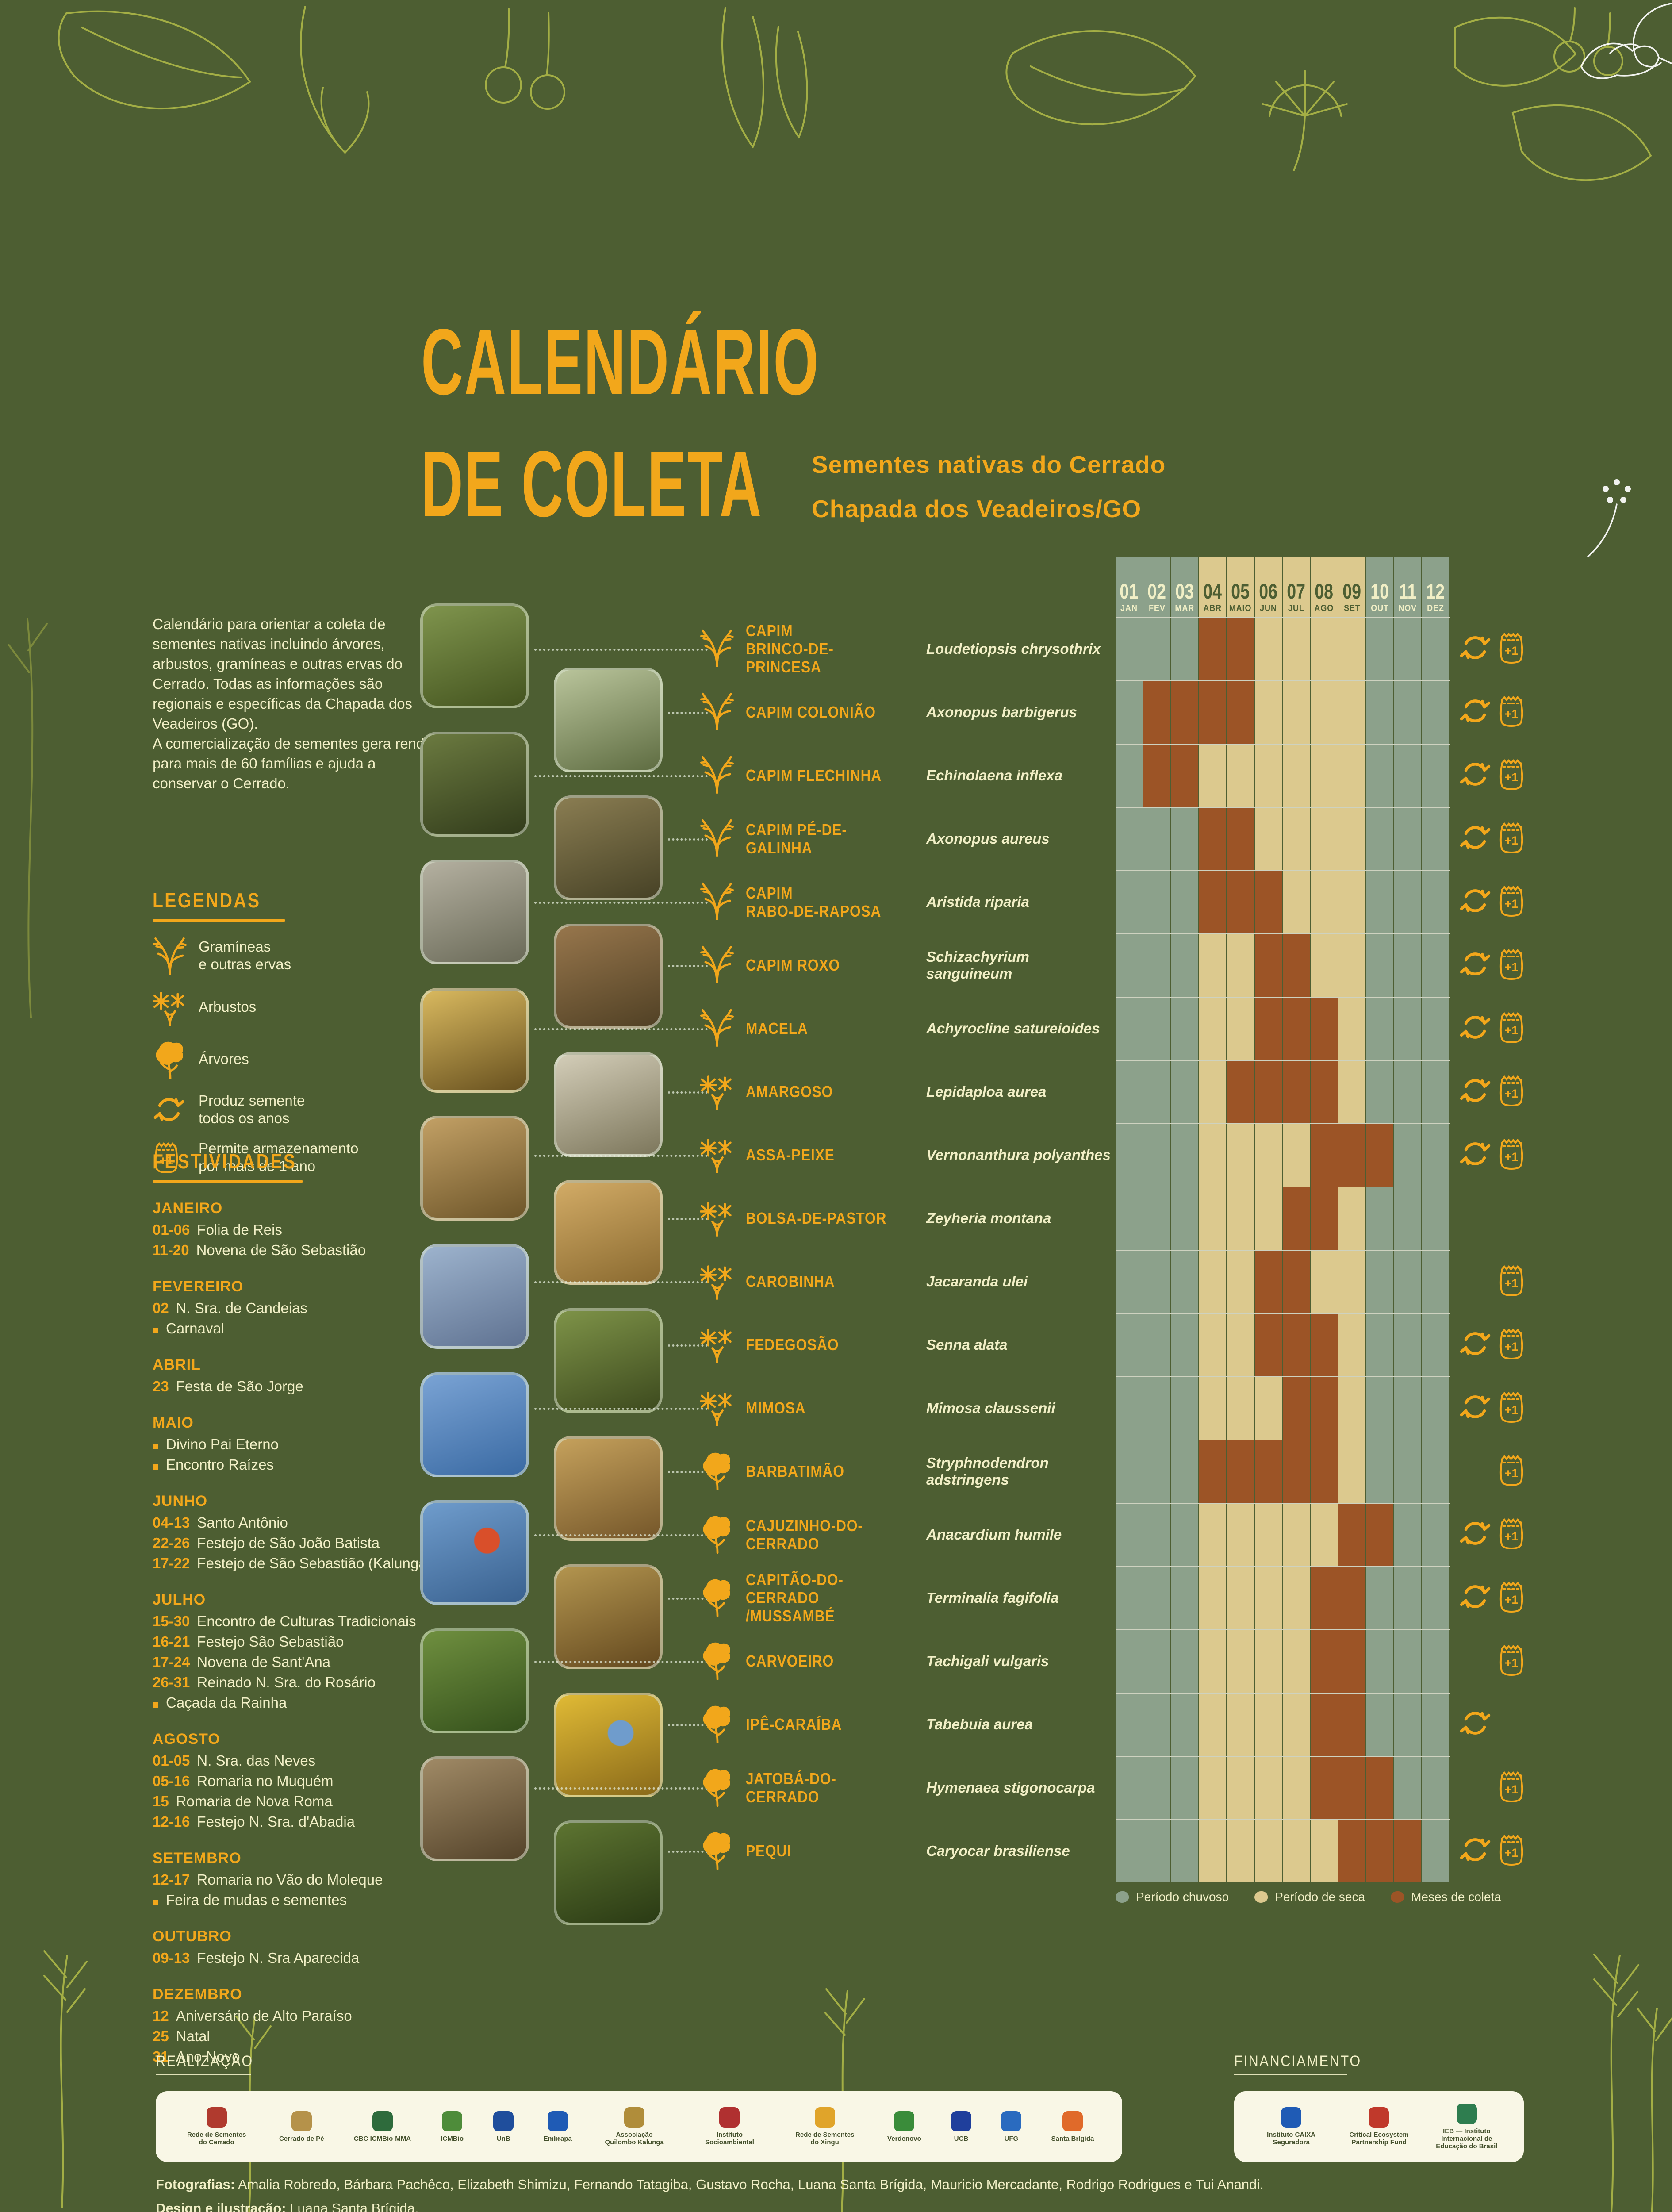 Image resolution: width=1672 pixels, height=2212 pixels. Describe the element at coordinates (161, 1801) in the screenshot. I see `fest-event-date: 15` at that location.